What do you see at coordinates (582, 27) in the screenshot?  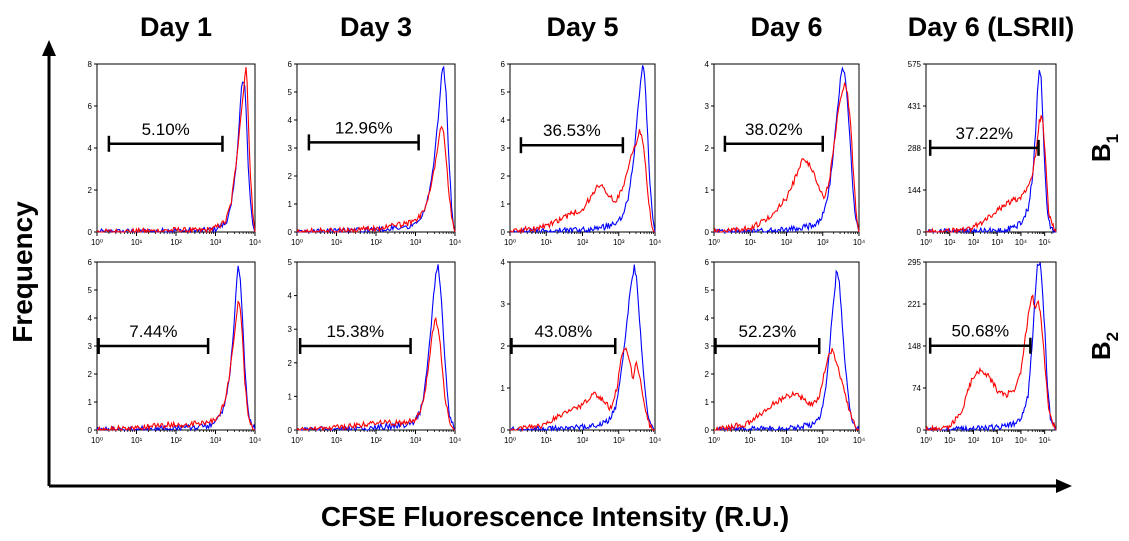 I see `column-title: Day 5` at bounding box center [582, 27].